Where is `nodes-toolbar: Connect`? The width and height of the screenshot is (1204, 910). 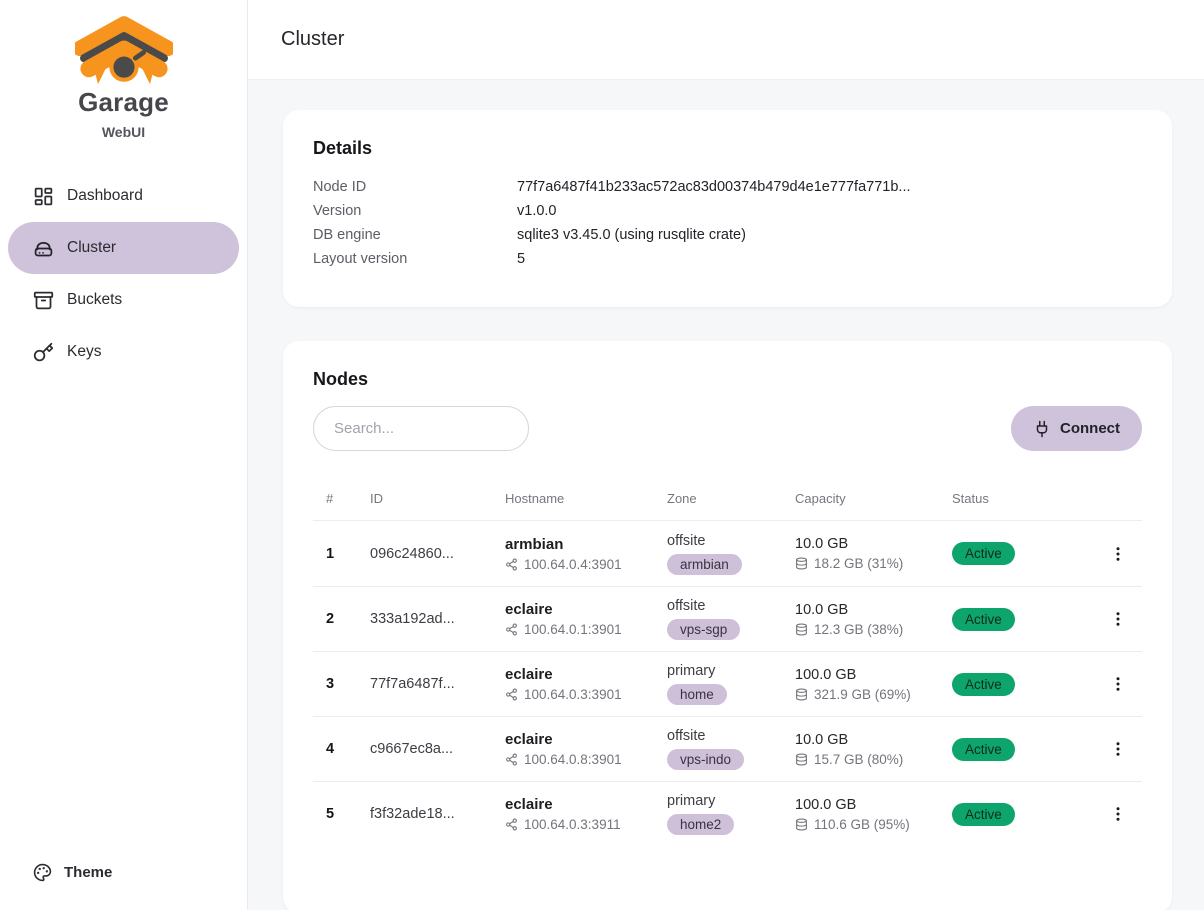 nodes-toolbar: Connect is located at coordinates (727, 428).